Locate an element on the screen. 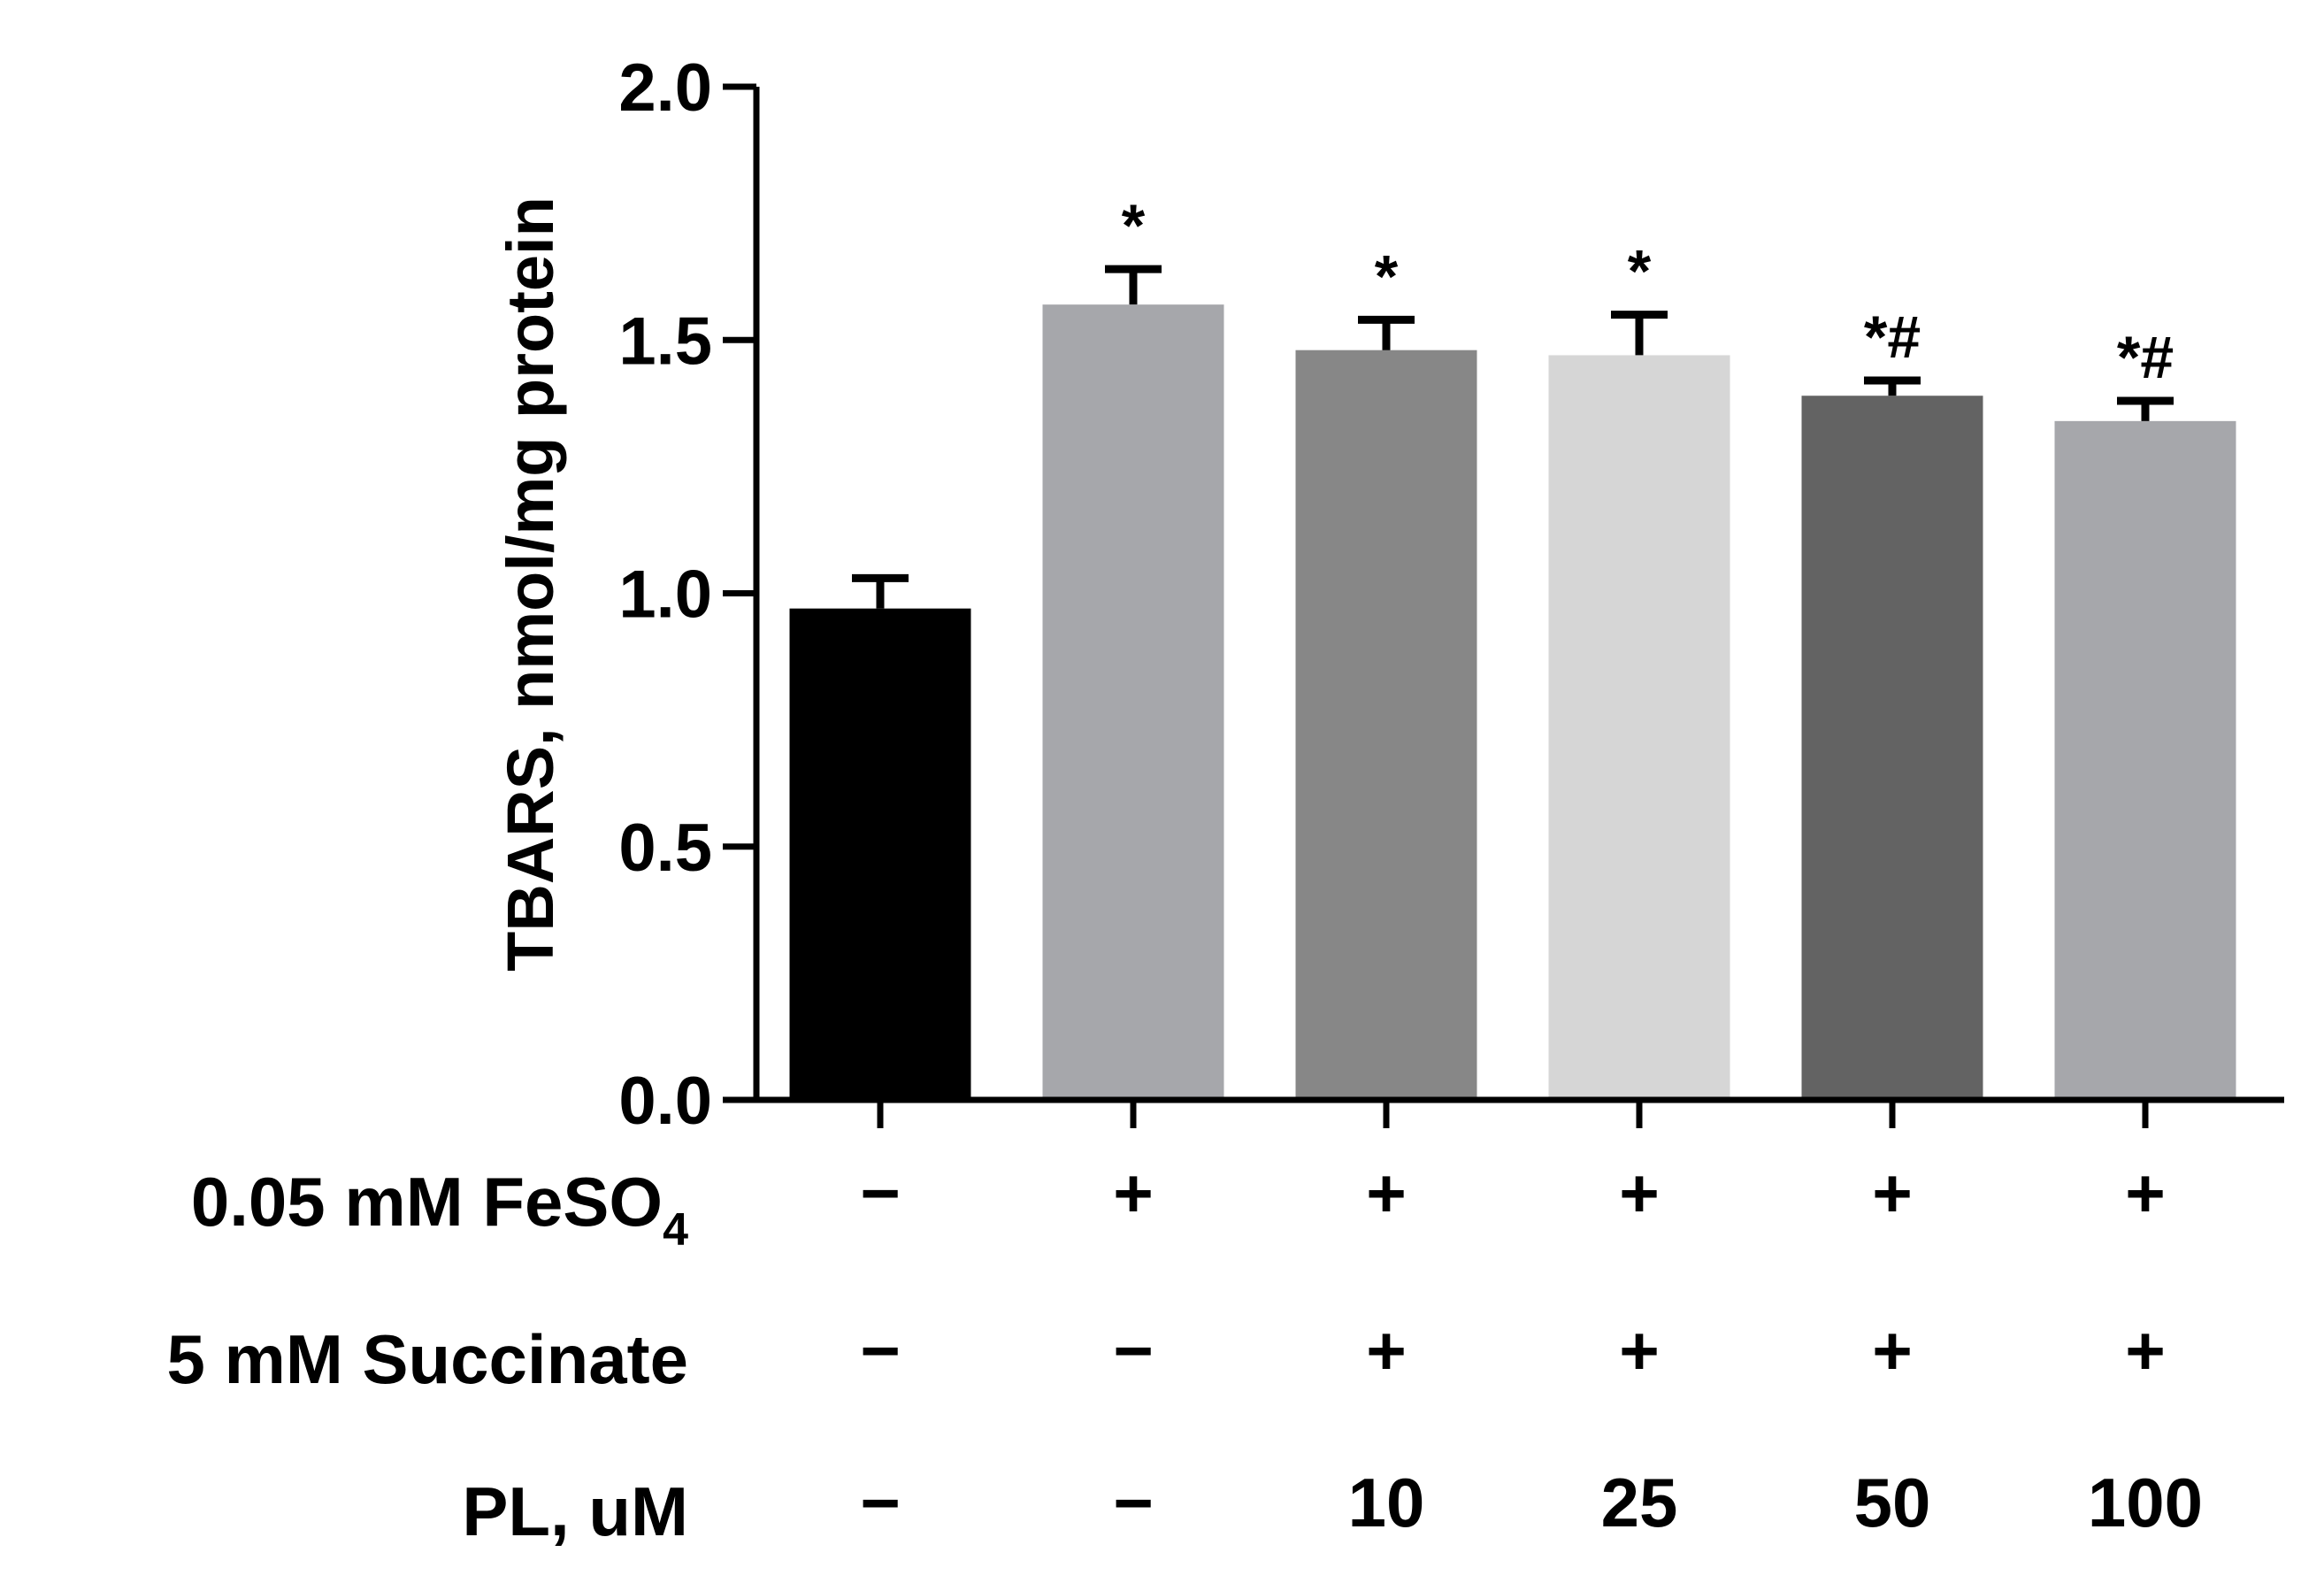 The image size is (2324, 1591). y-tick-label: 0.5 is located at coordinates (665, 848).